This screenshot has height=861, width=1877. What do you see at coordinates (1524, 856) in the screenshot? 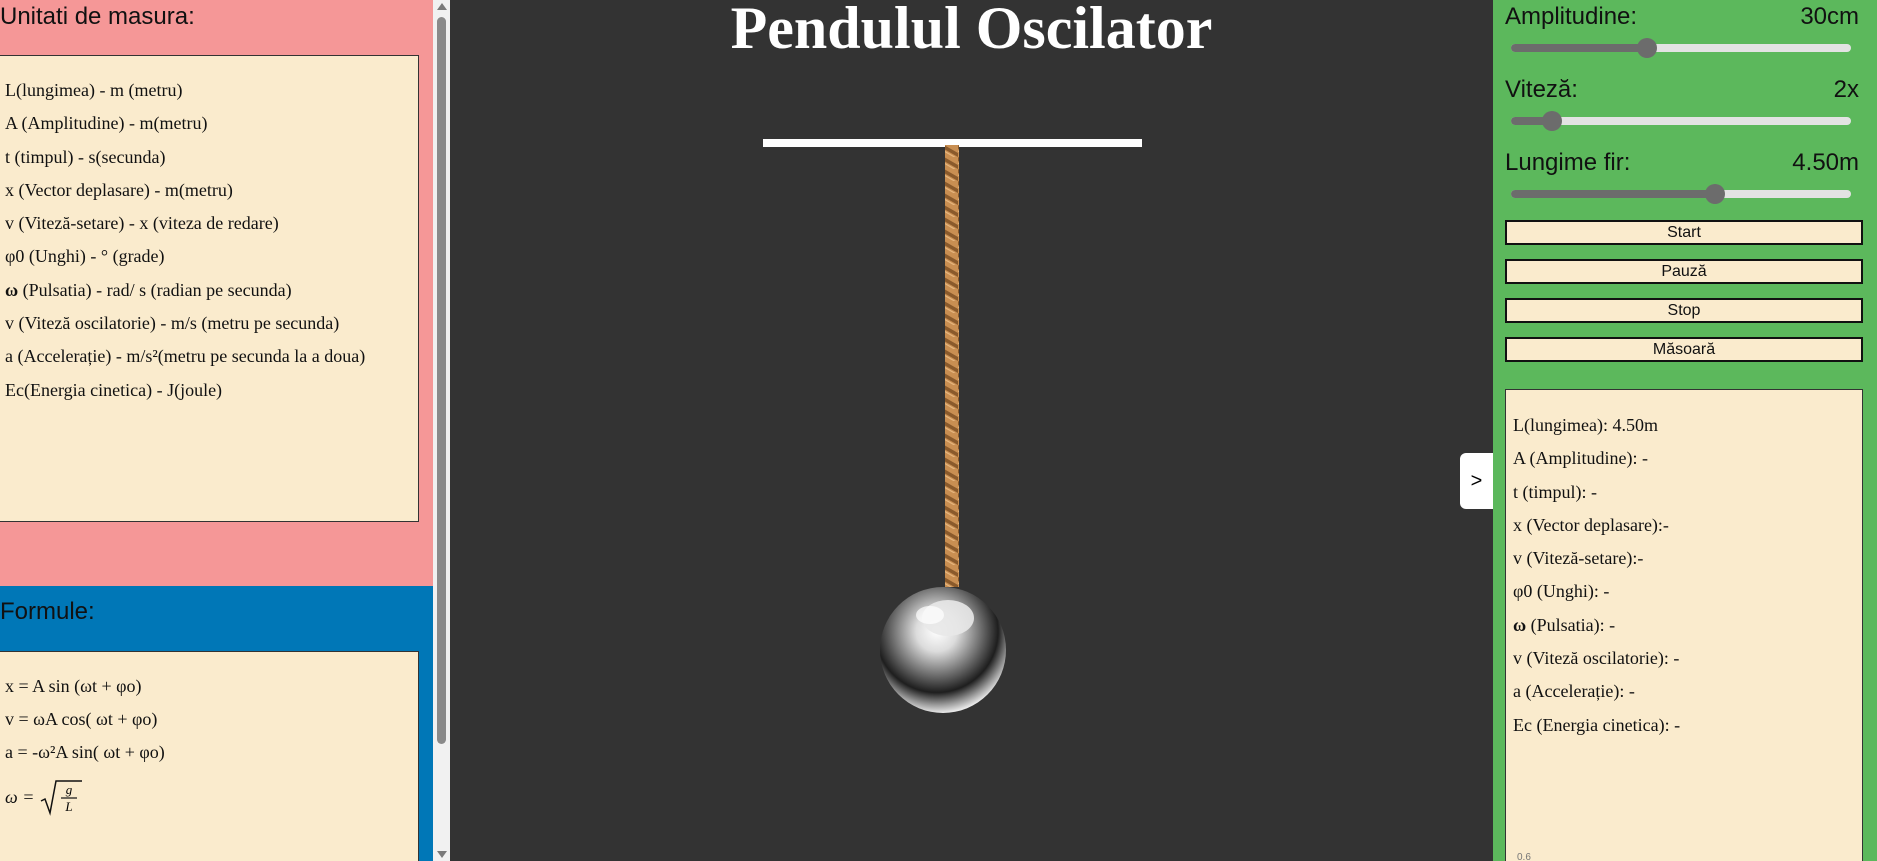
I see `chart-tick-label: 0.6` at bounding box center [1524, 856].